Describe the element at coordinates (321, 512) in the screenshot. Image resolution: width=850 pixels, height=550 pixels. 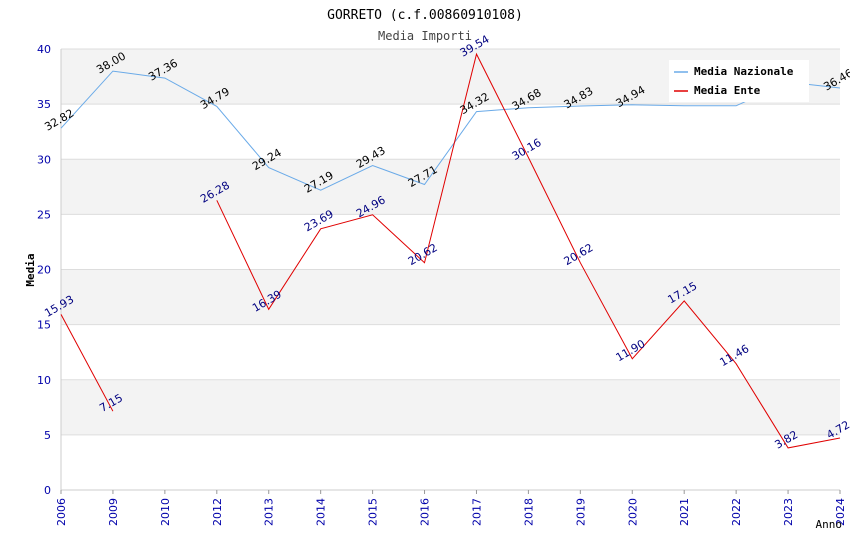
I see `x-tick-label: 2014` at that location.